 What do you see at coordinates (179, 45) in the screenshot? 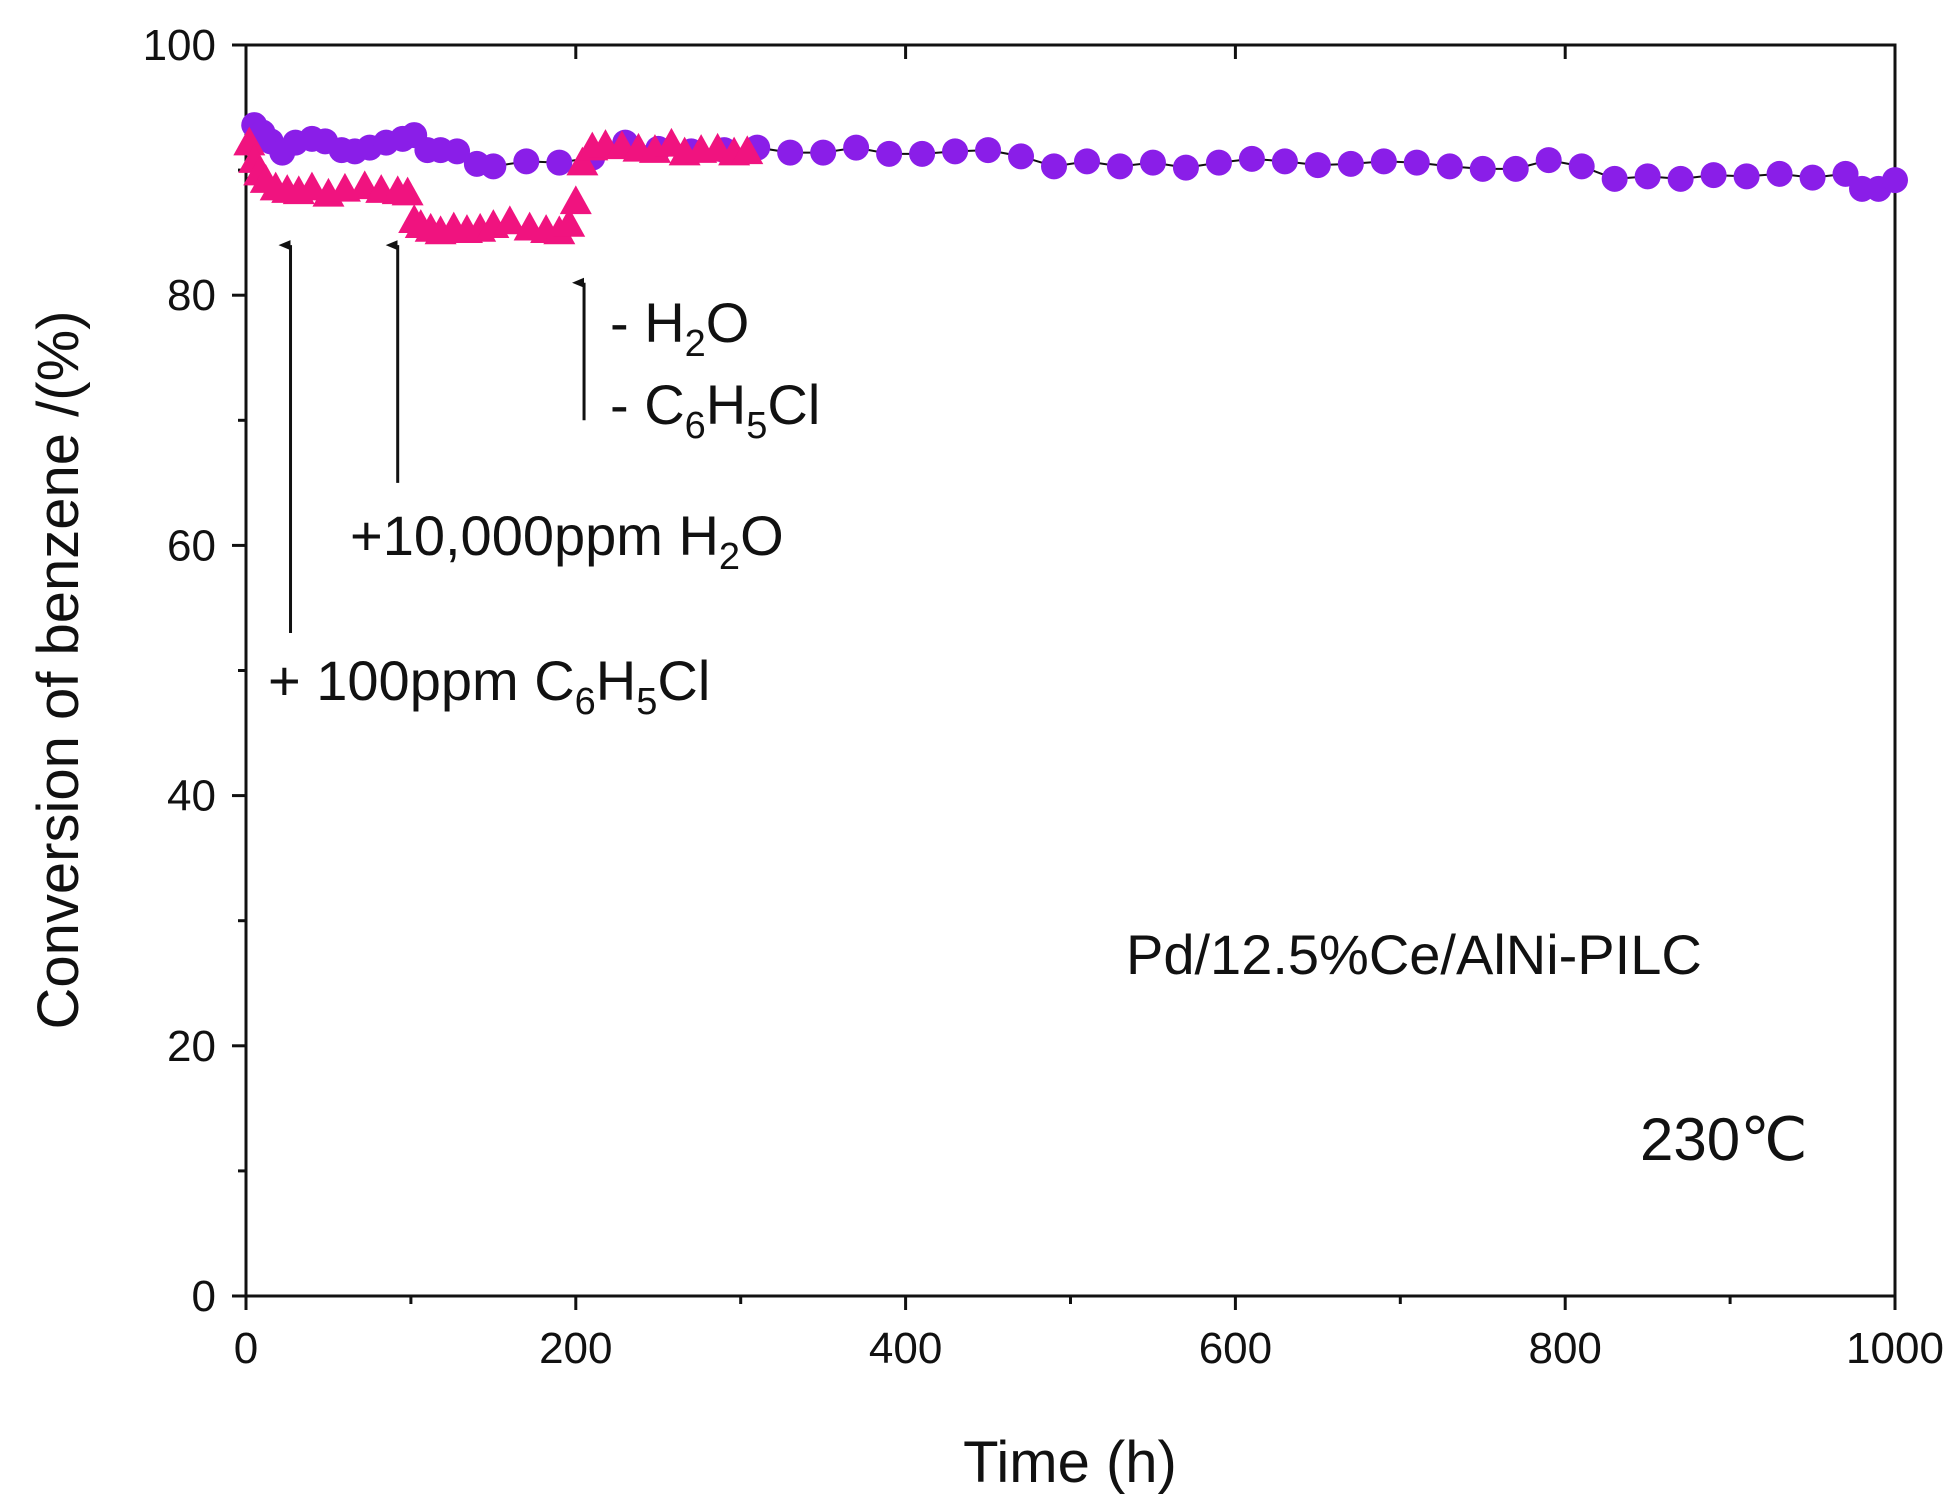
I see `y-tick-label: 100` at bounding box center [179, 45].